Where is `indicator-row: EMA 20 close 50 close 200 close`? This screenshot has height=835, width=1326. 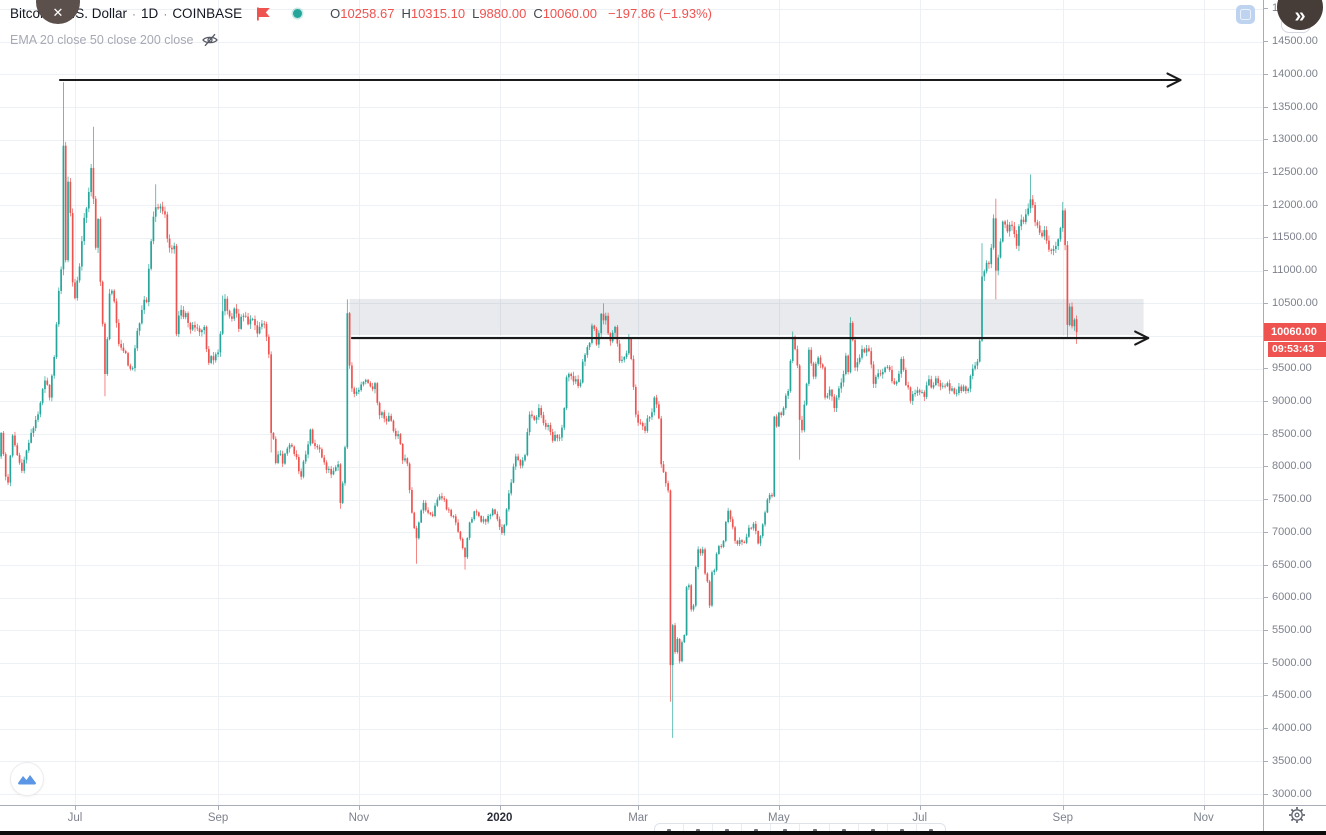
indicator-row: EMA 20 close 50 close 200 close is located at coordinates (361, 40).